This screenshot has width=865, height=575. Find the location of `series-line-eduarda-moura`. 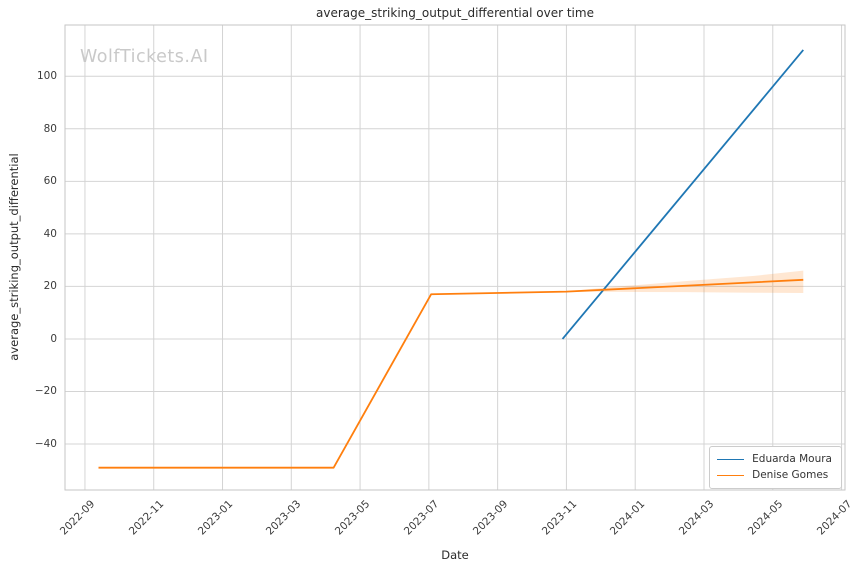

series-line-eduarda-moura is located at coordinates (682, 194).